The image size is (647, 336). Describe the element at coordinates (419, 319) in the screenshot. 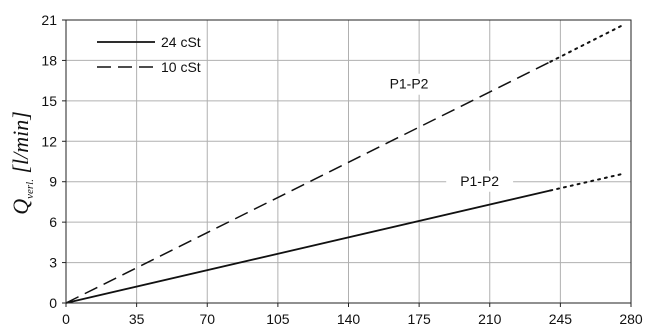

I see `x-tick-label: 175` at that location.